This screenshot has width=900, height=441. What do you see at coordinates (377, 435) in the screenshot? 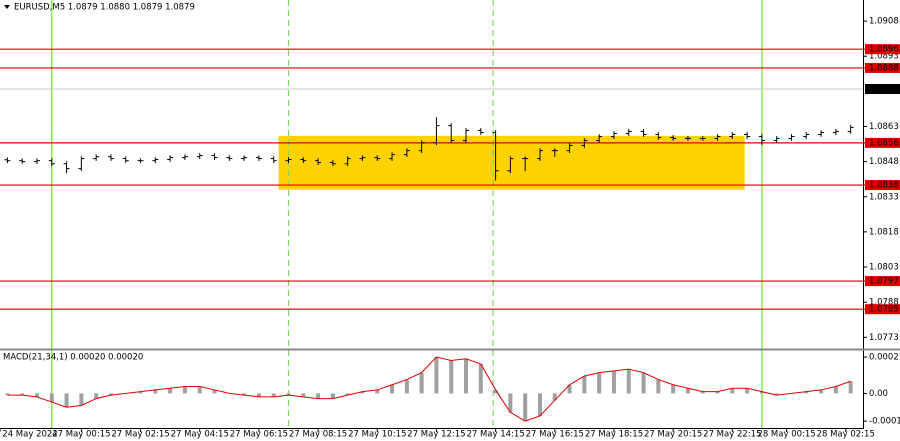
I see `x-tick-label: 27 May 10:15` at bounding box center [377, 435].